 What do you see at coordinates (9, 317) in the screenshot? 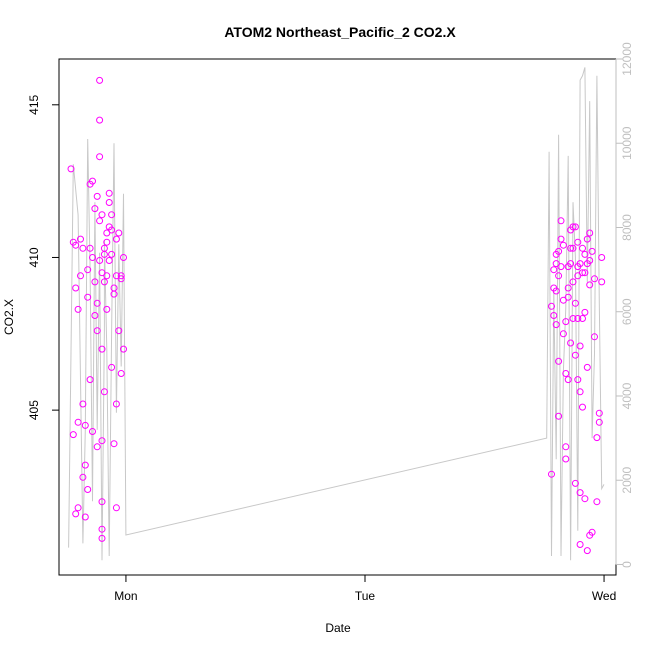
I see `y-axis-label: CO2.X` at bounding box center [9, 317].